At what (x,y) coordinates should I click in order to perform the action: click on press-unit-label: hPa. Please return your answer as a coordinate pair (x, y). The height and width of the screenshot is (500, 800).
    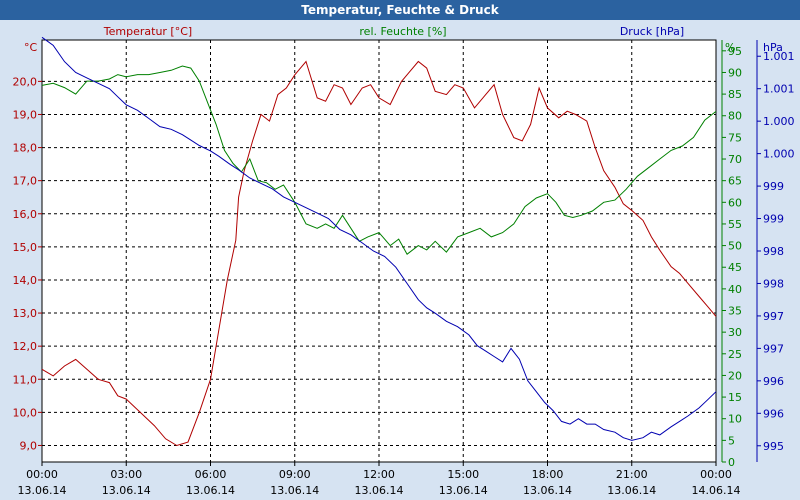
    Looking at the image, I should click on (773, 47).